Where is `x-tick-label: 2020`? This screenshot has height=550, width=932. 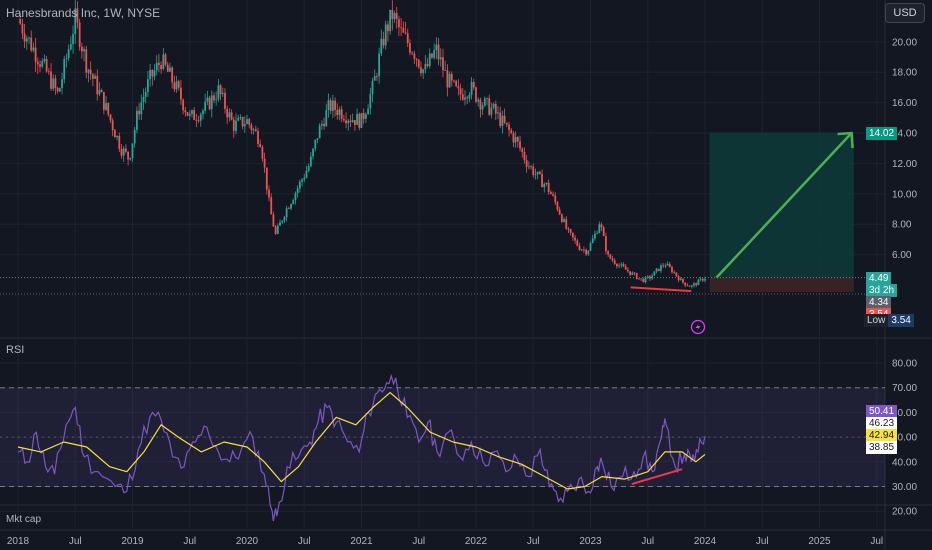
x-tick-label: 2020 is located at coordinates (247, 541).